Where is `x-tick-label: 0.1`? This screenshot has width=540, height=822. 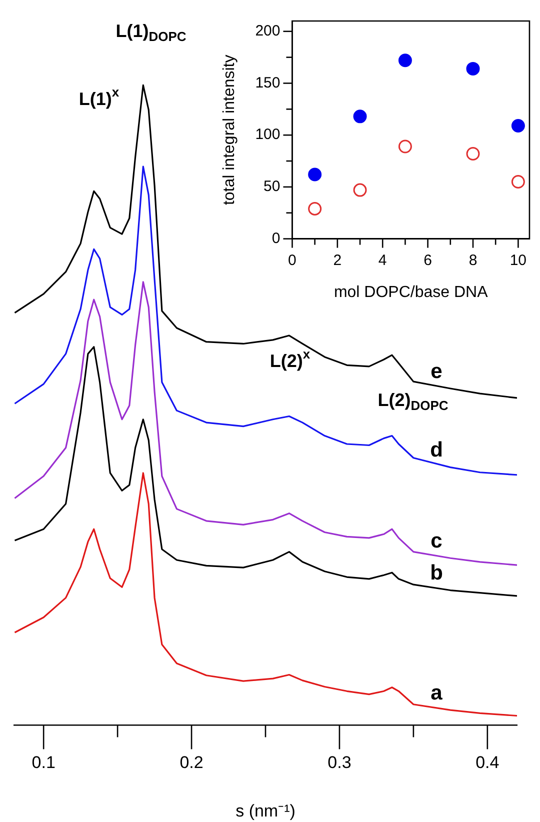 x-tick-label: 0.1 is located at coordinates (44, 762).